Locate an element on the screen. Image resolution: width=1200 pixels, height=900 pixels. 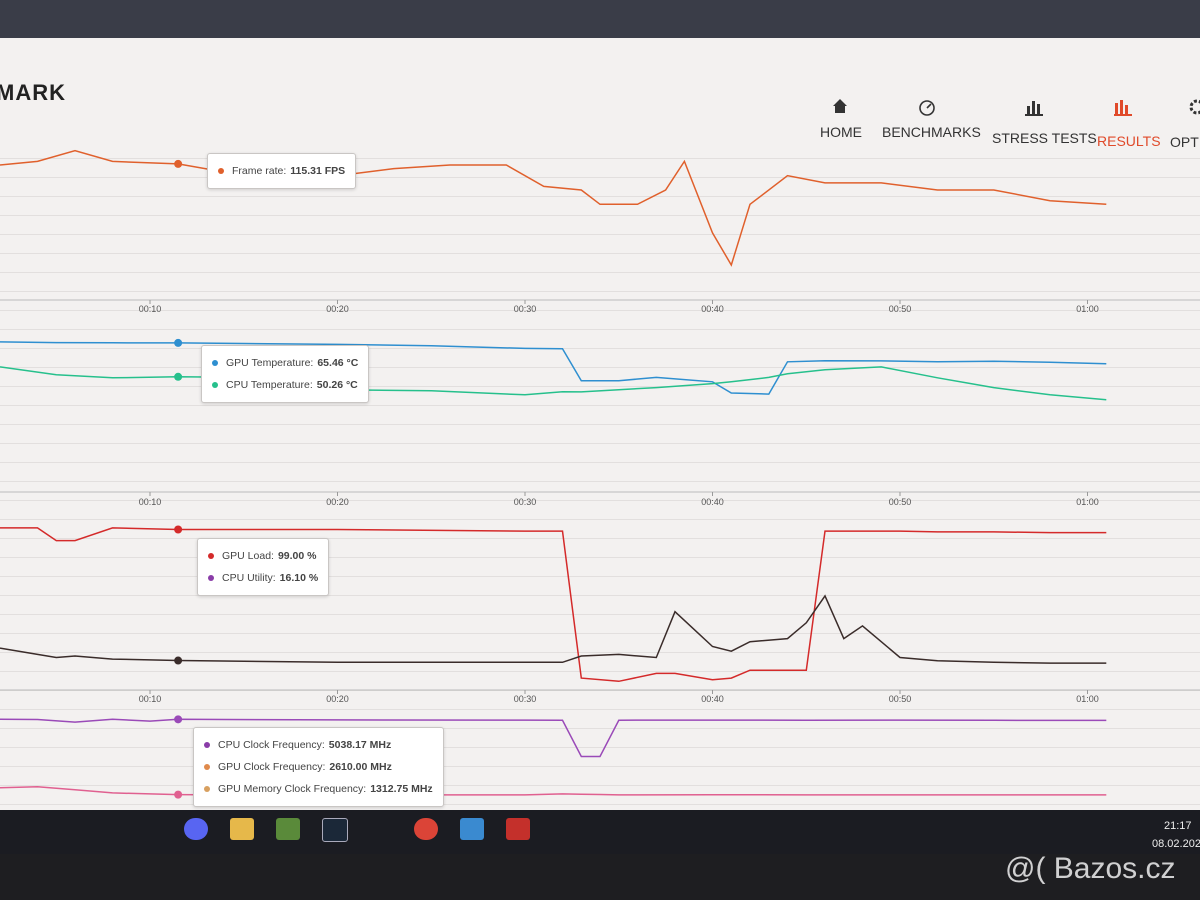
tooltip-row: GPU Load: 99.00 % is located at coordinates (263, 556).